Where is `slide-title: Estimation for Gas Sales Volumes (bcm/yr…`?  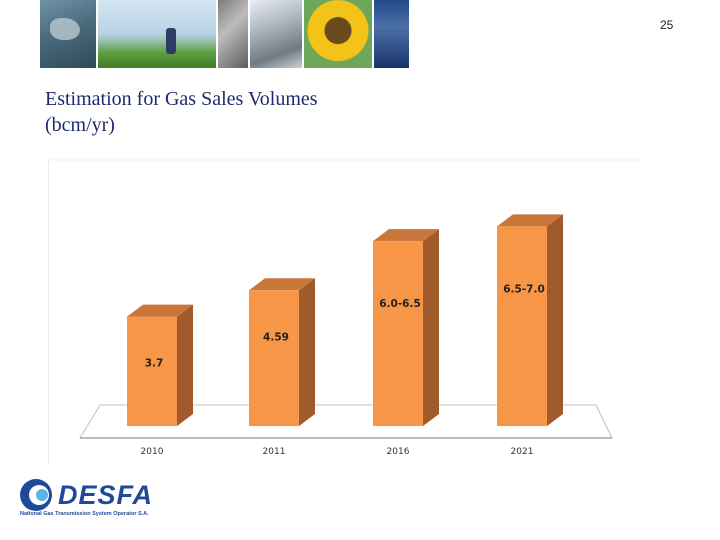 slide-title: Estimation for Gas Sales Volumes (bcm/yr… is located at coordinates (255, 112).